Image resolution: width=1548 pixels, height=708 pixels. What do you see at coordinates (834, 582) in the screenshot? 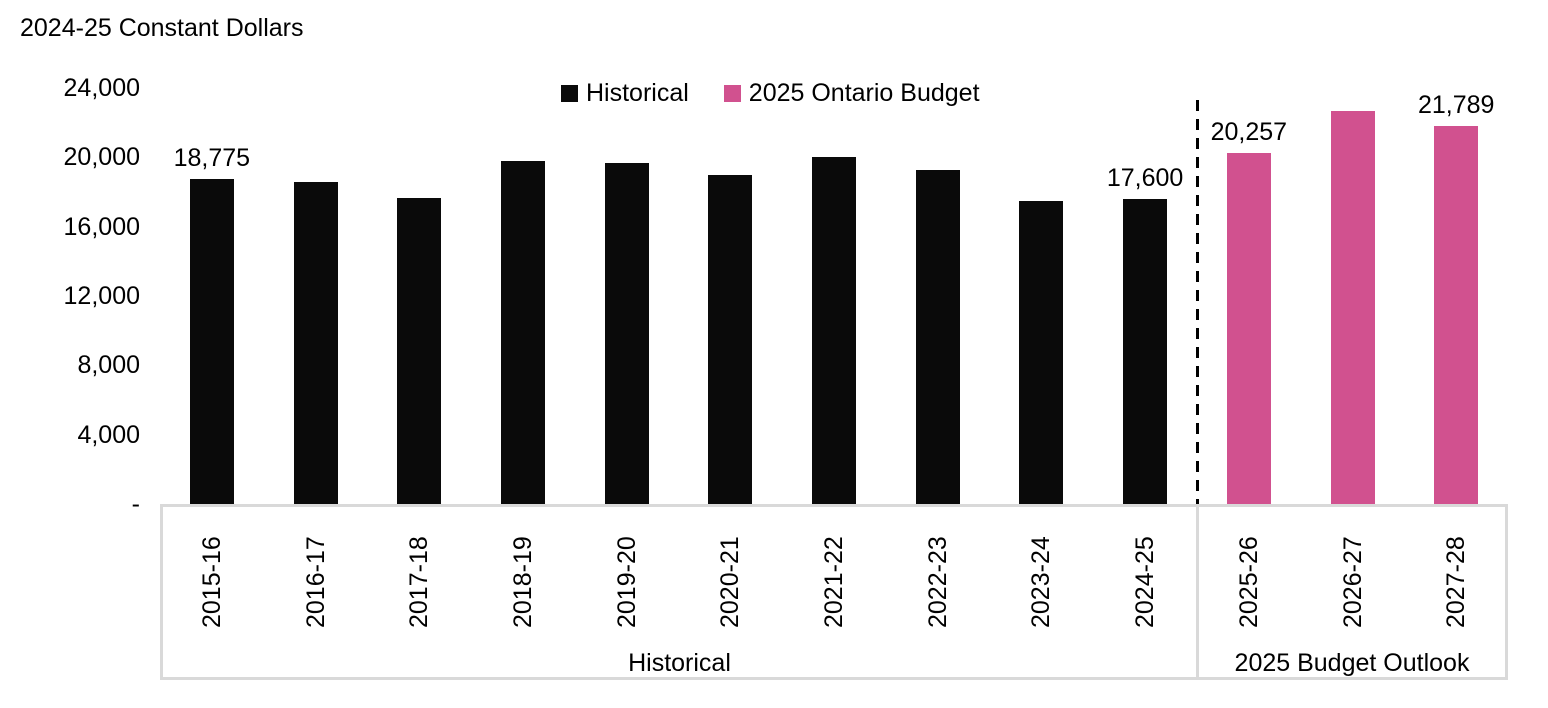
I see `x-axis-tick-label: 2021-22` at bounding box center [834, 582].